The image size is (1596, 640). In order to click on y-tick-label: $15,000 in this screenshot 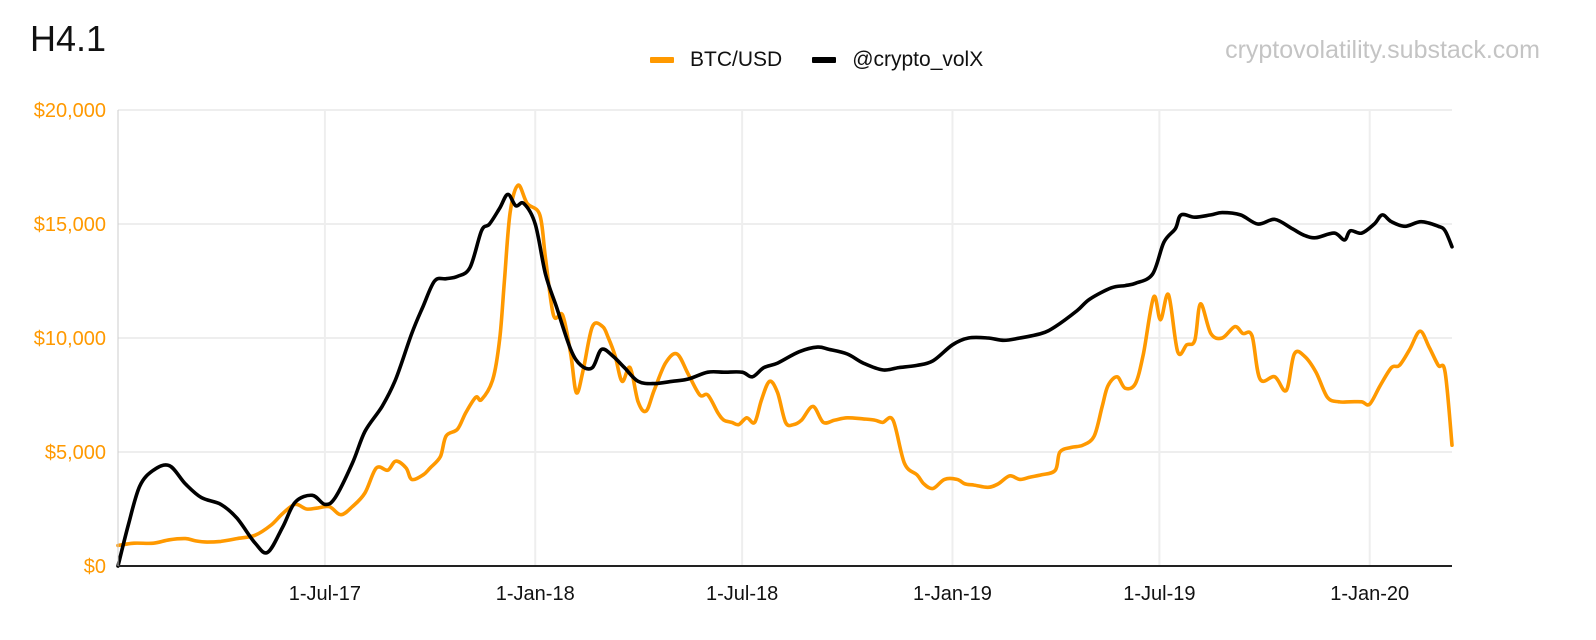, I will do `click(70, 225)`.